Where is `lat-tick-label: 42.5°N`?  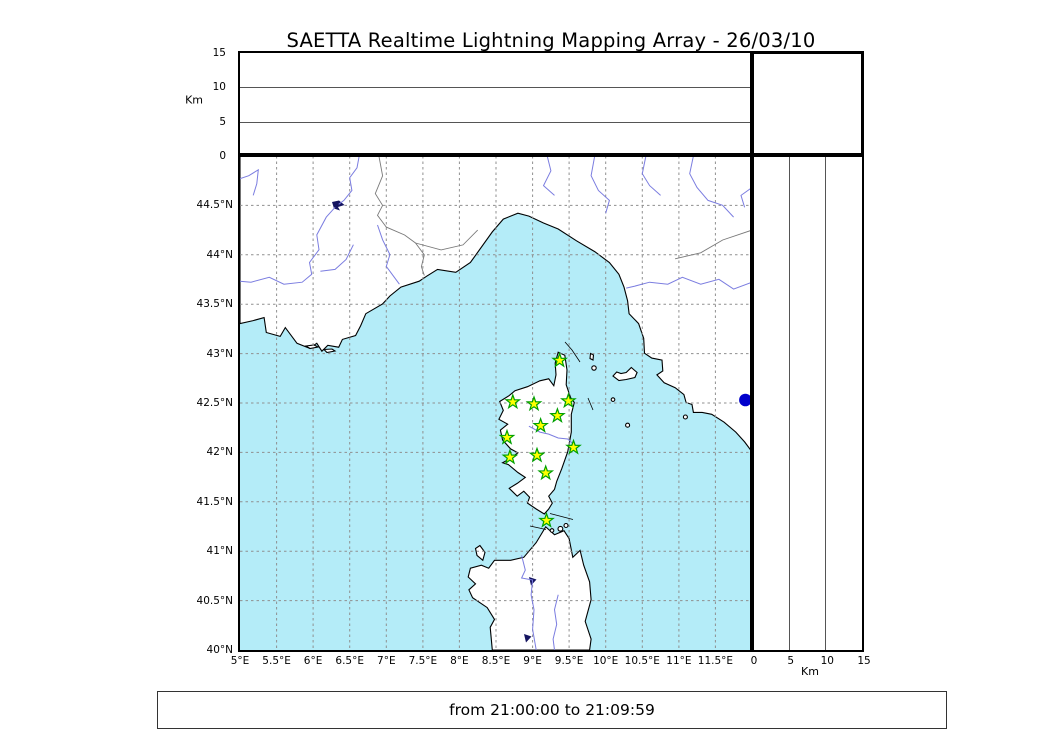 lat-tick-label: 42.5°N is located at coordinates (214, 402).